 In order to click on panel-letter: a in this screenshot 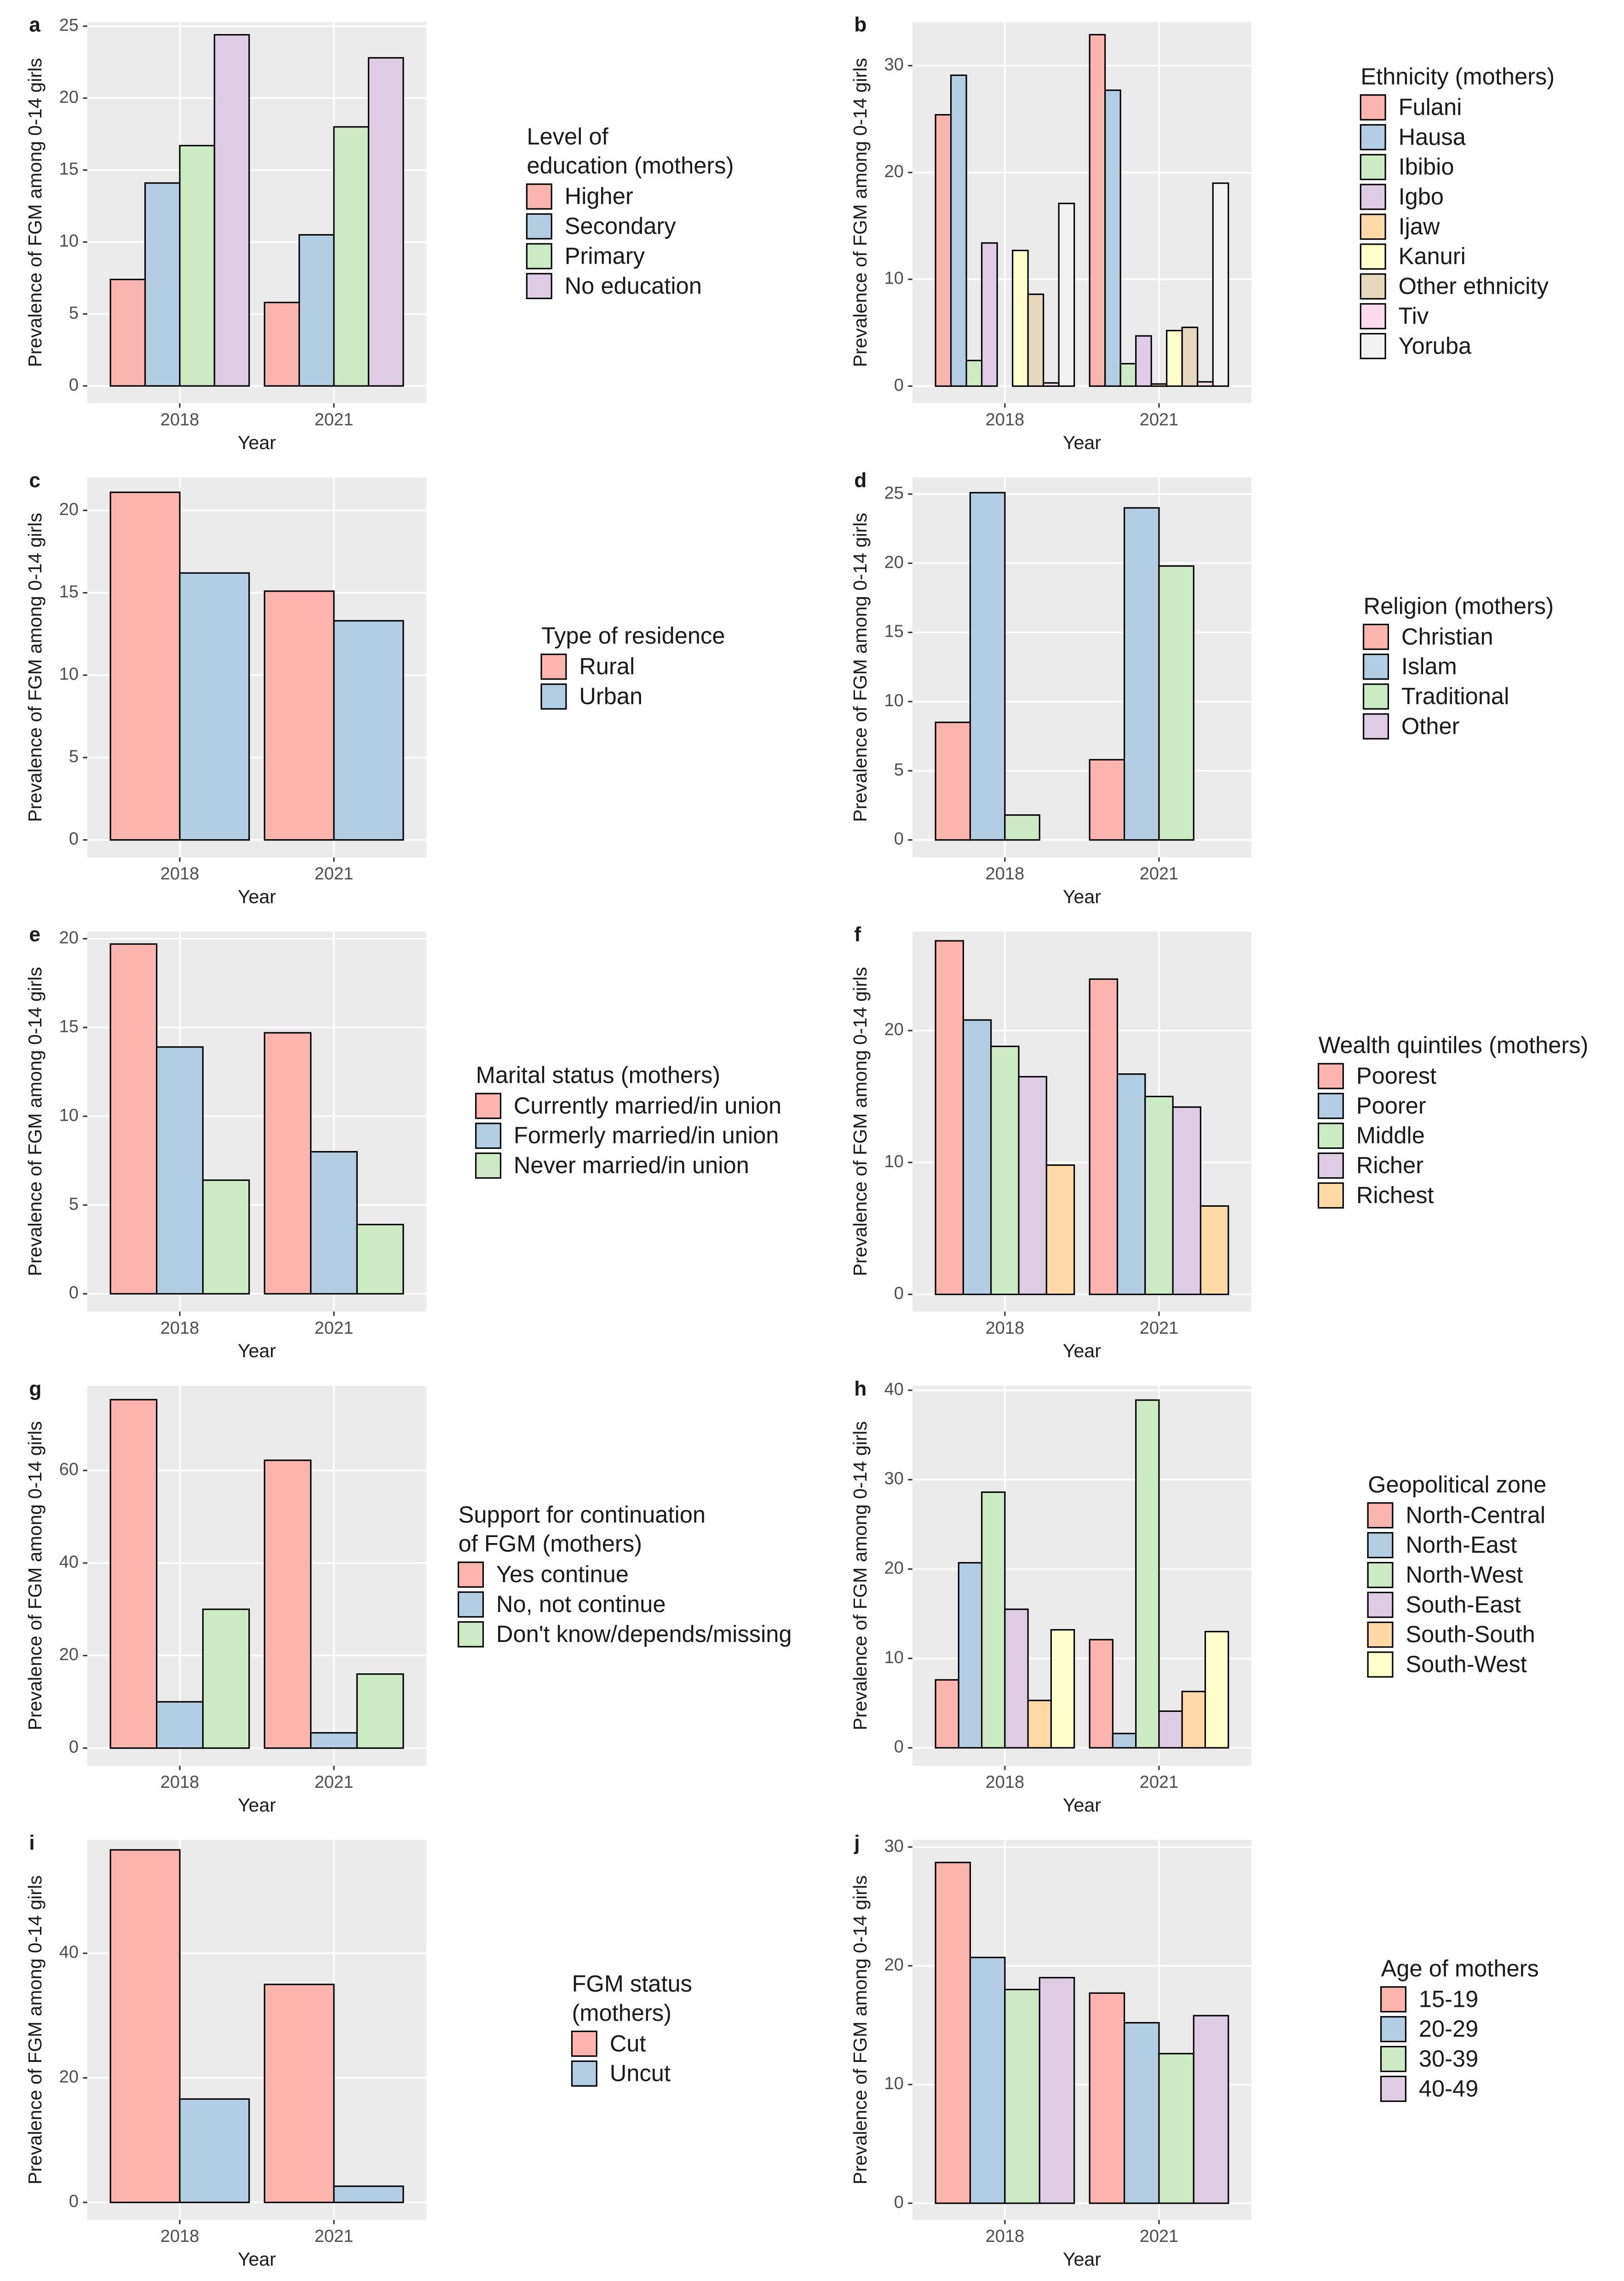, I will do `click(34, 25)`.